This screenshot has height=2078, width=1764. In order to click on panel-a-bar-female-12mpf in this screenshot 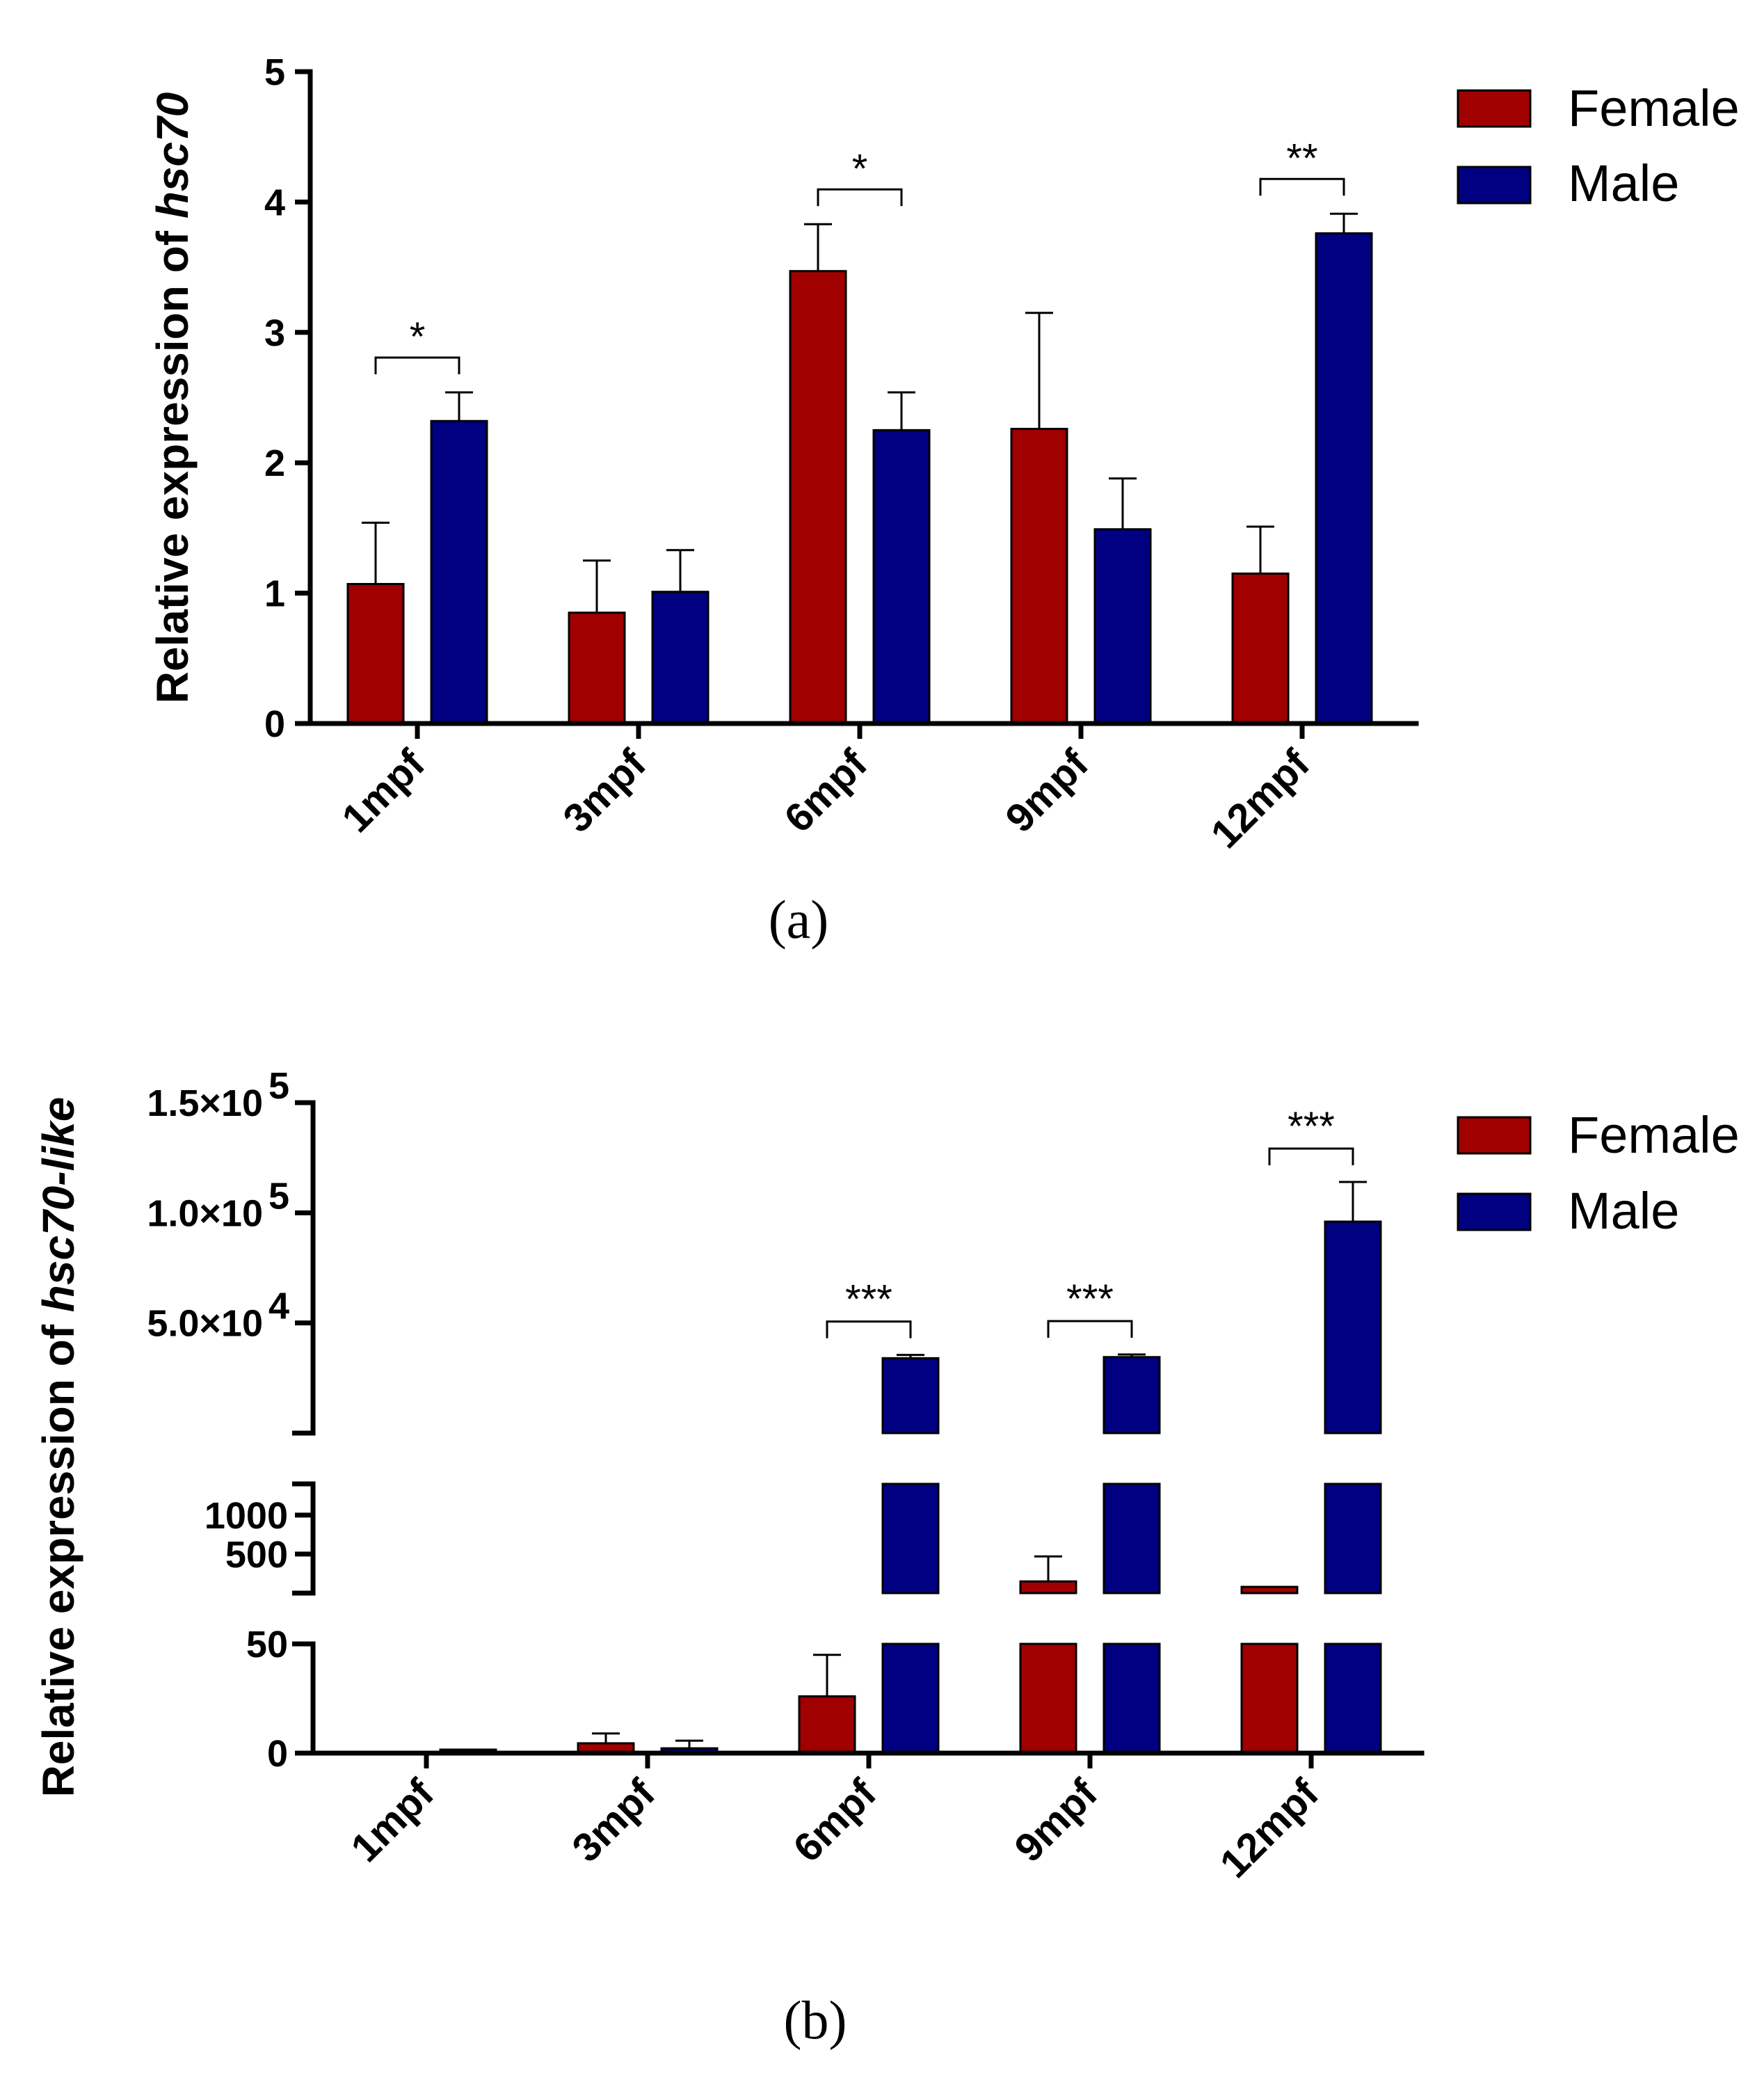, I will do `click(1260, 648)`.